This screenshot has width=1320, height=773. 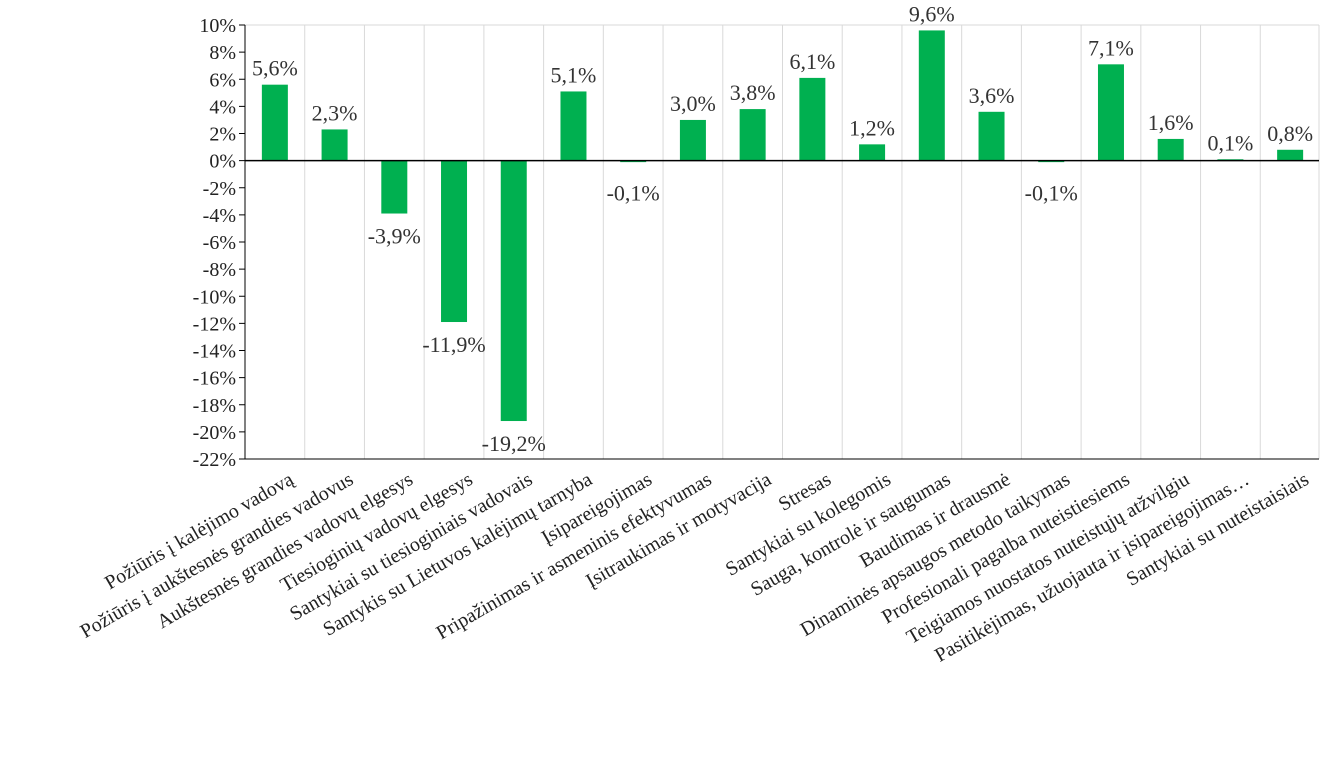 What do you see at coordinates (693, 103) in the screenshot?
I see `data-label: 3,0%` at bounding box center [693, 103].